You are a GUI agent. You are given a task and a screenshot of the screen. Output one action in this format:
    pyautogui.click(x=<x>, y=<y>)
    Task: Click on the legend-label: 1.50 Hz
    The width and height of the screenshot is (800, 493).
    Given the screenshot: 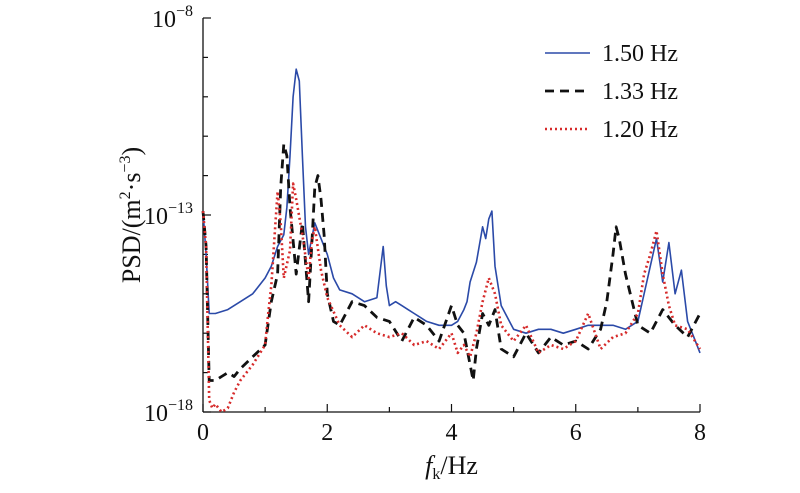 What is the action you would take?
    pyautogui.click(x=640, y=54)
    